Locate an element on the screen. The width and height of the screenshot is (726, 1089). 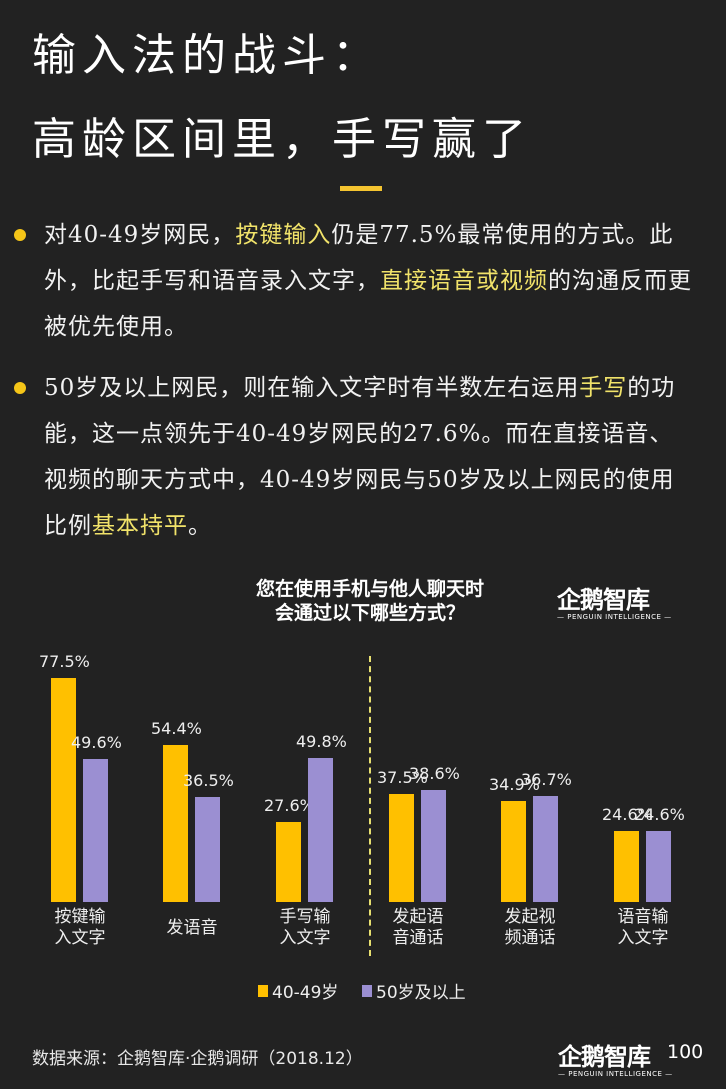
highlight-segment: 直接语音或视频 is located at coordinates (464, 281).